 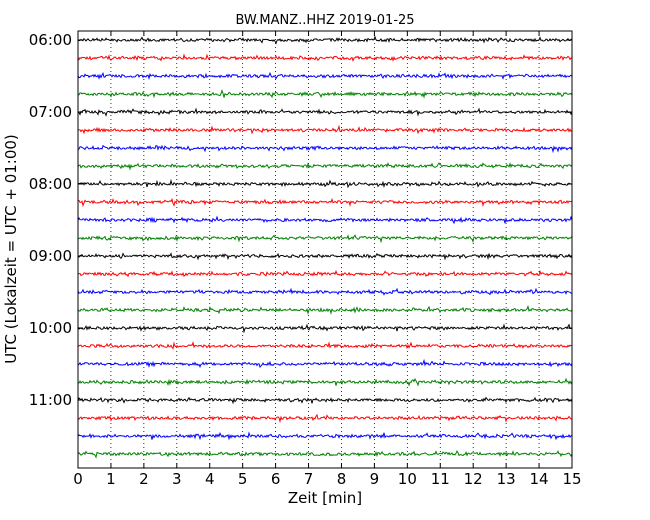 I want to click on x-tick-label: 11, so click(x=440, y=479).